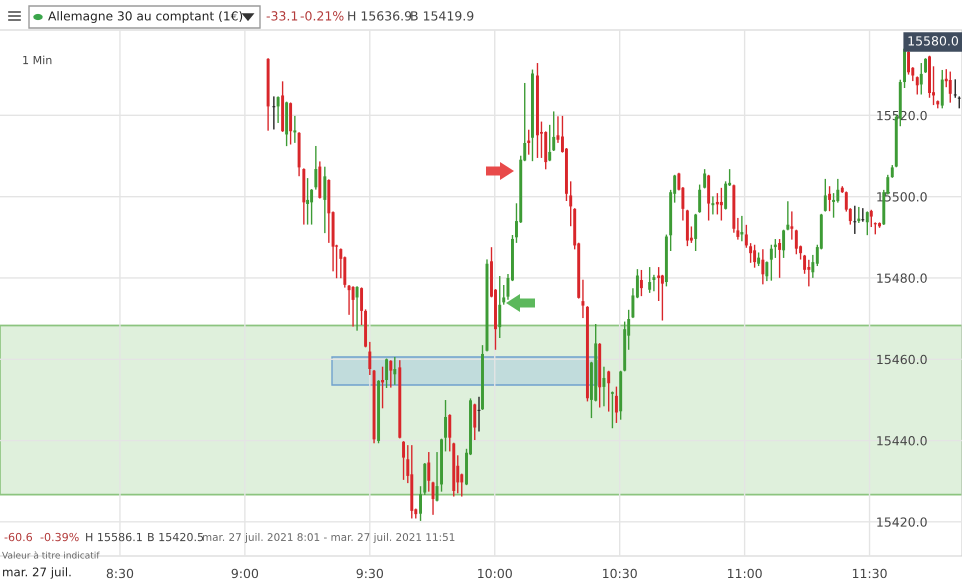 The width and height of the screenshot is (962, 584). Describe the element at coordinates (322, 16) in the screenshot. I see `text: -0.21%` at that location.